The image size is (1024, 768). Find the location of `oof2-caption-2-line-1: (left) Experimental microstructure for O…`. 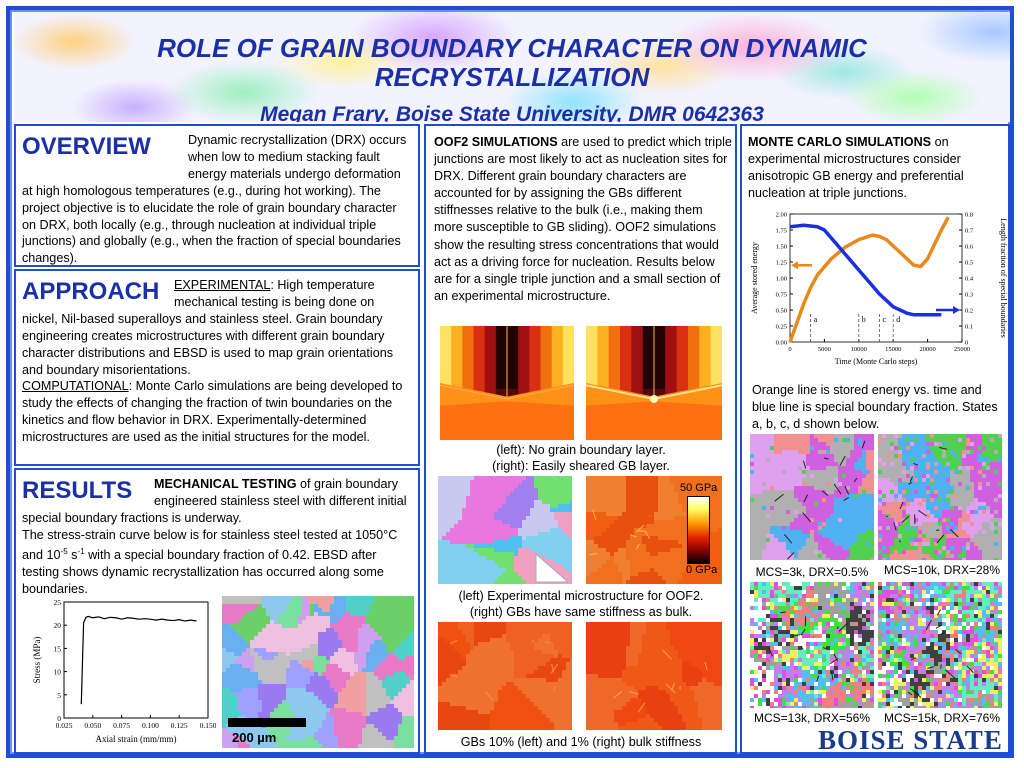

oof2-caption-2-line-1: (left) Experimental microstructure for O… is located at coordinates (581, 596).